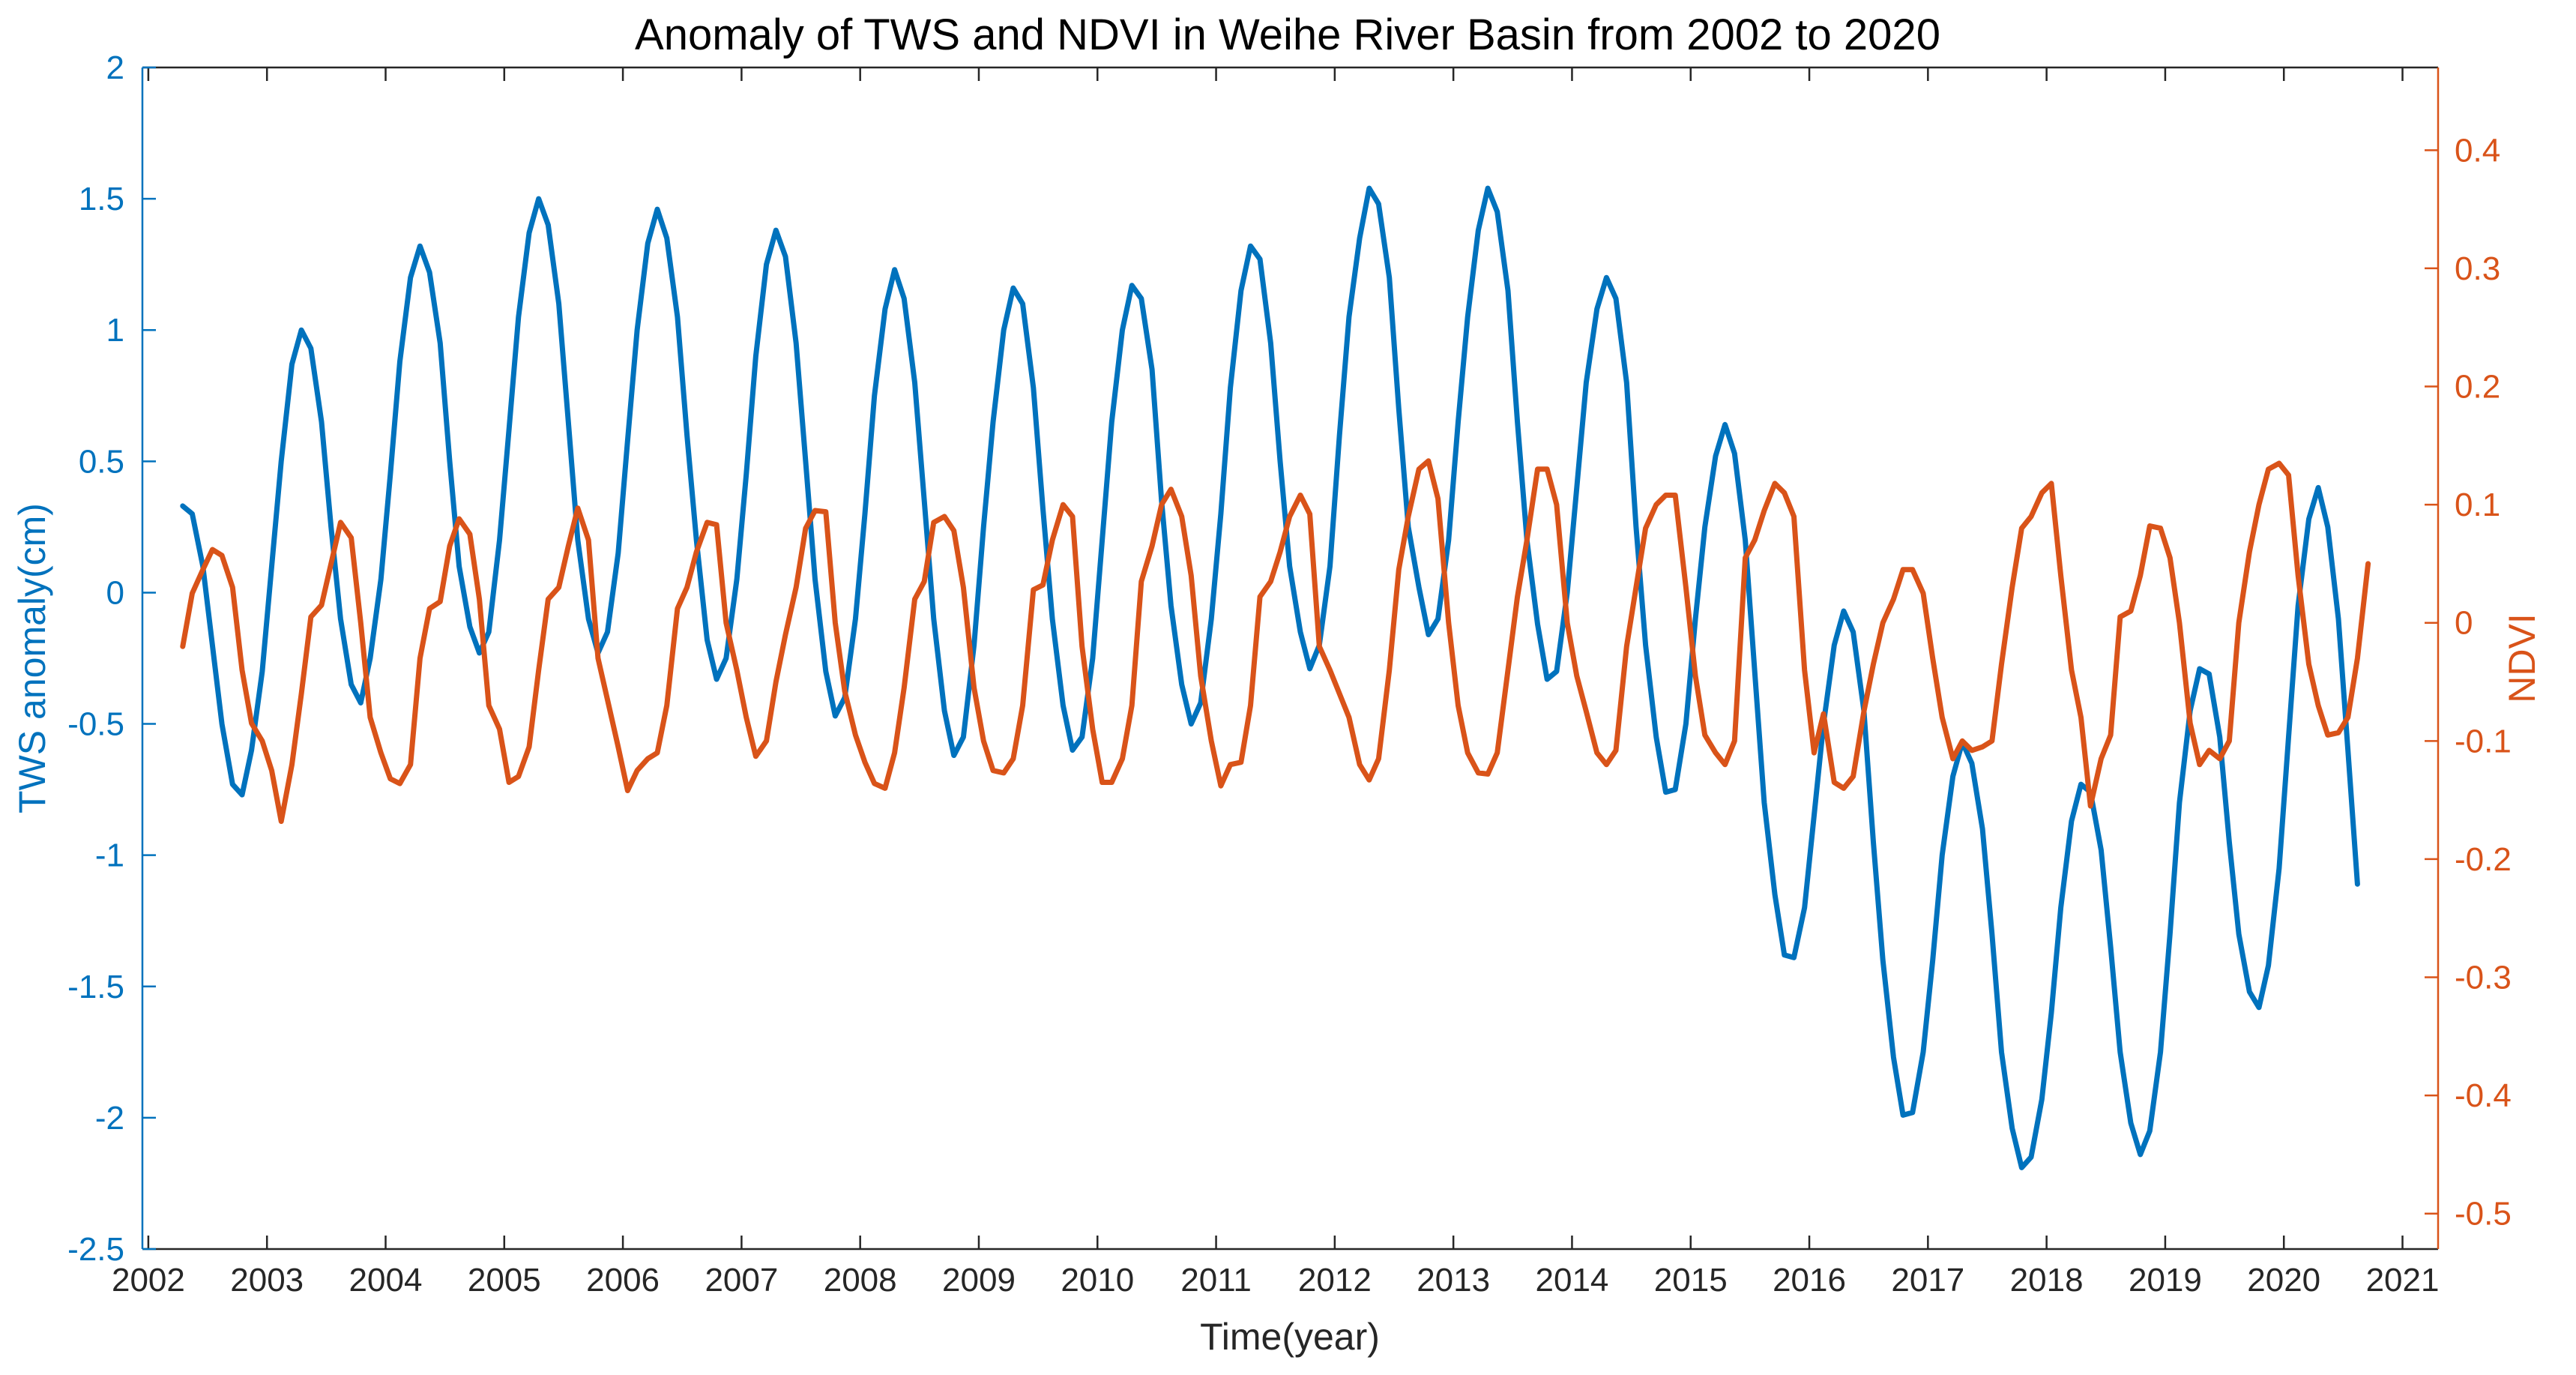 This screenshot has width=2576, height=1375. I want to click on right-y-tick-label: -0.4, so click(2484, 1095).